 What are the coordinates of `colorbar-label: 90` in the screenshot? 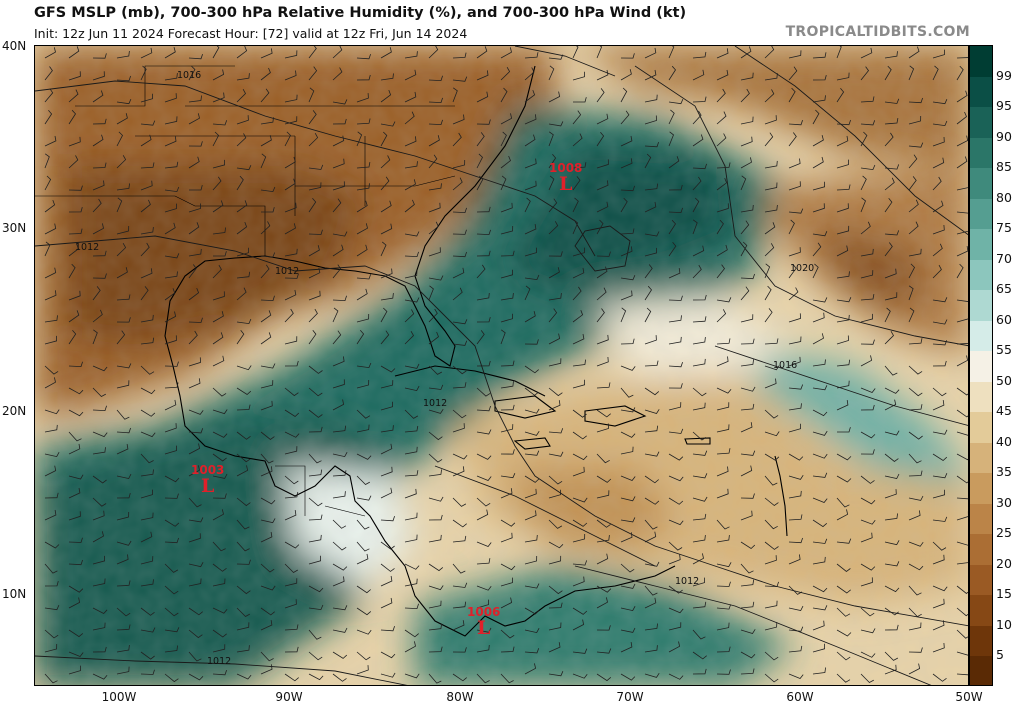 It's located at (1004, 136).